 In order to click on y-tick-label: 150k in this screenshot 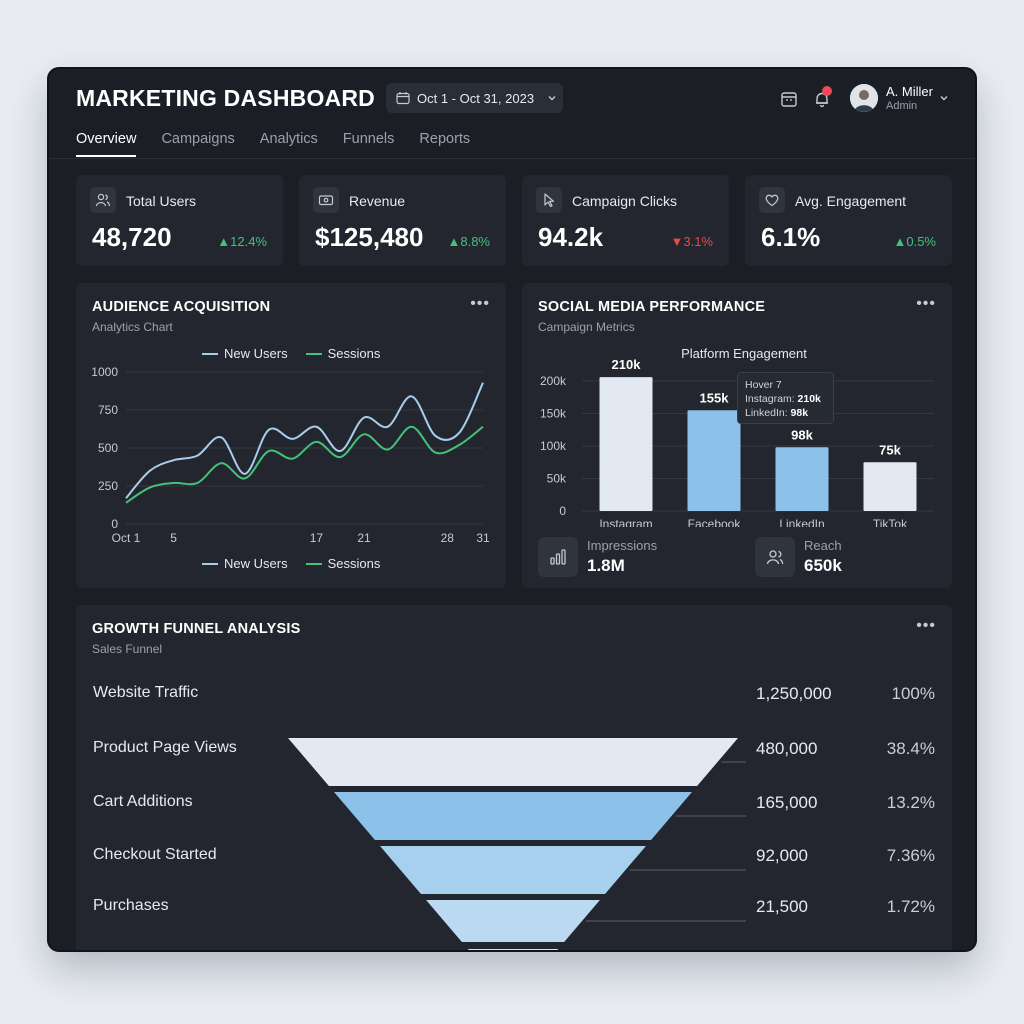, I will do `click(553, 414)`.